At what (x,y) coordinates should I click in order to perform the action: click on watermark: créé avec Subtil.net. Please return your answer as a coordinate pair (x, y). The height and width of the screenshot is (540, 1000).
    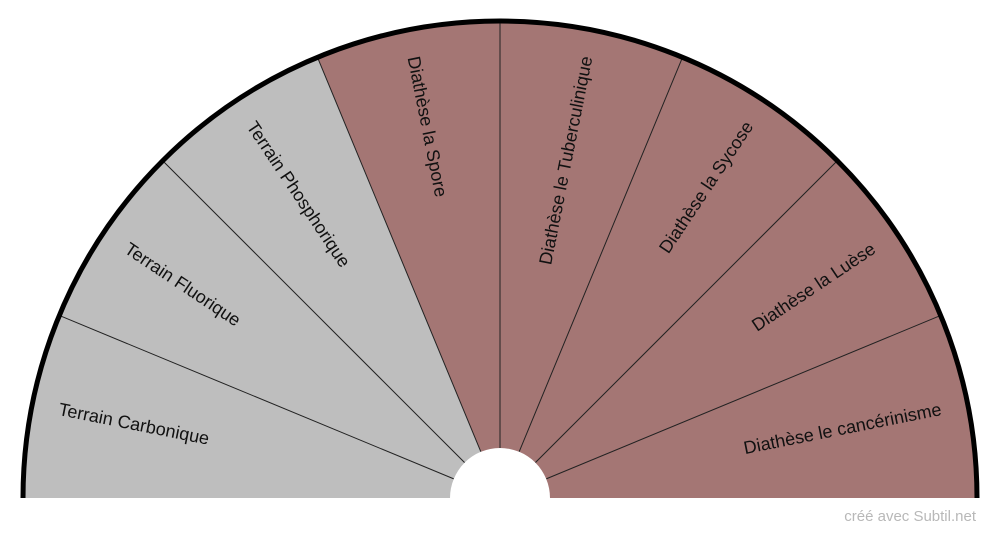
    Looking at the image, I should click on (910, 516).